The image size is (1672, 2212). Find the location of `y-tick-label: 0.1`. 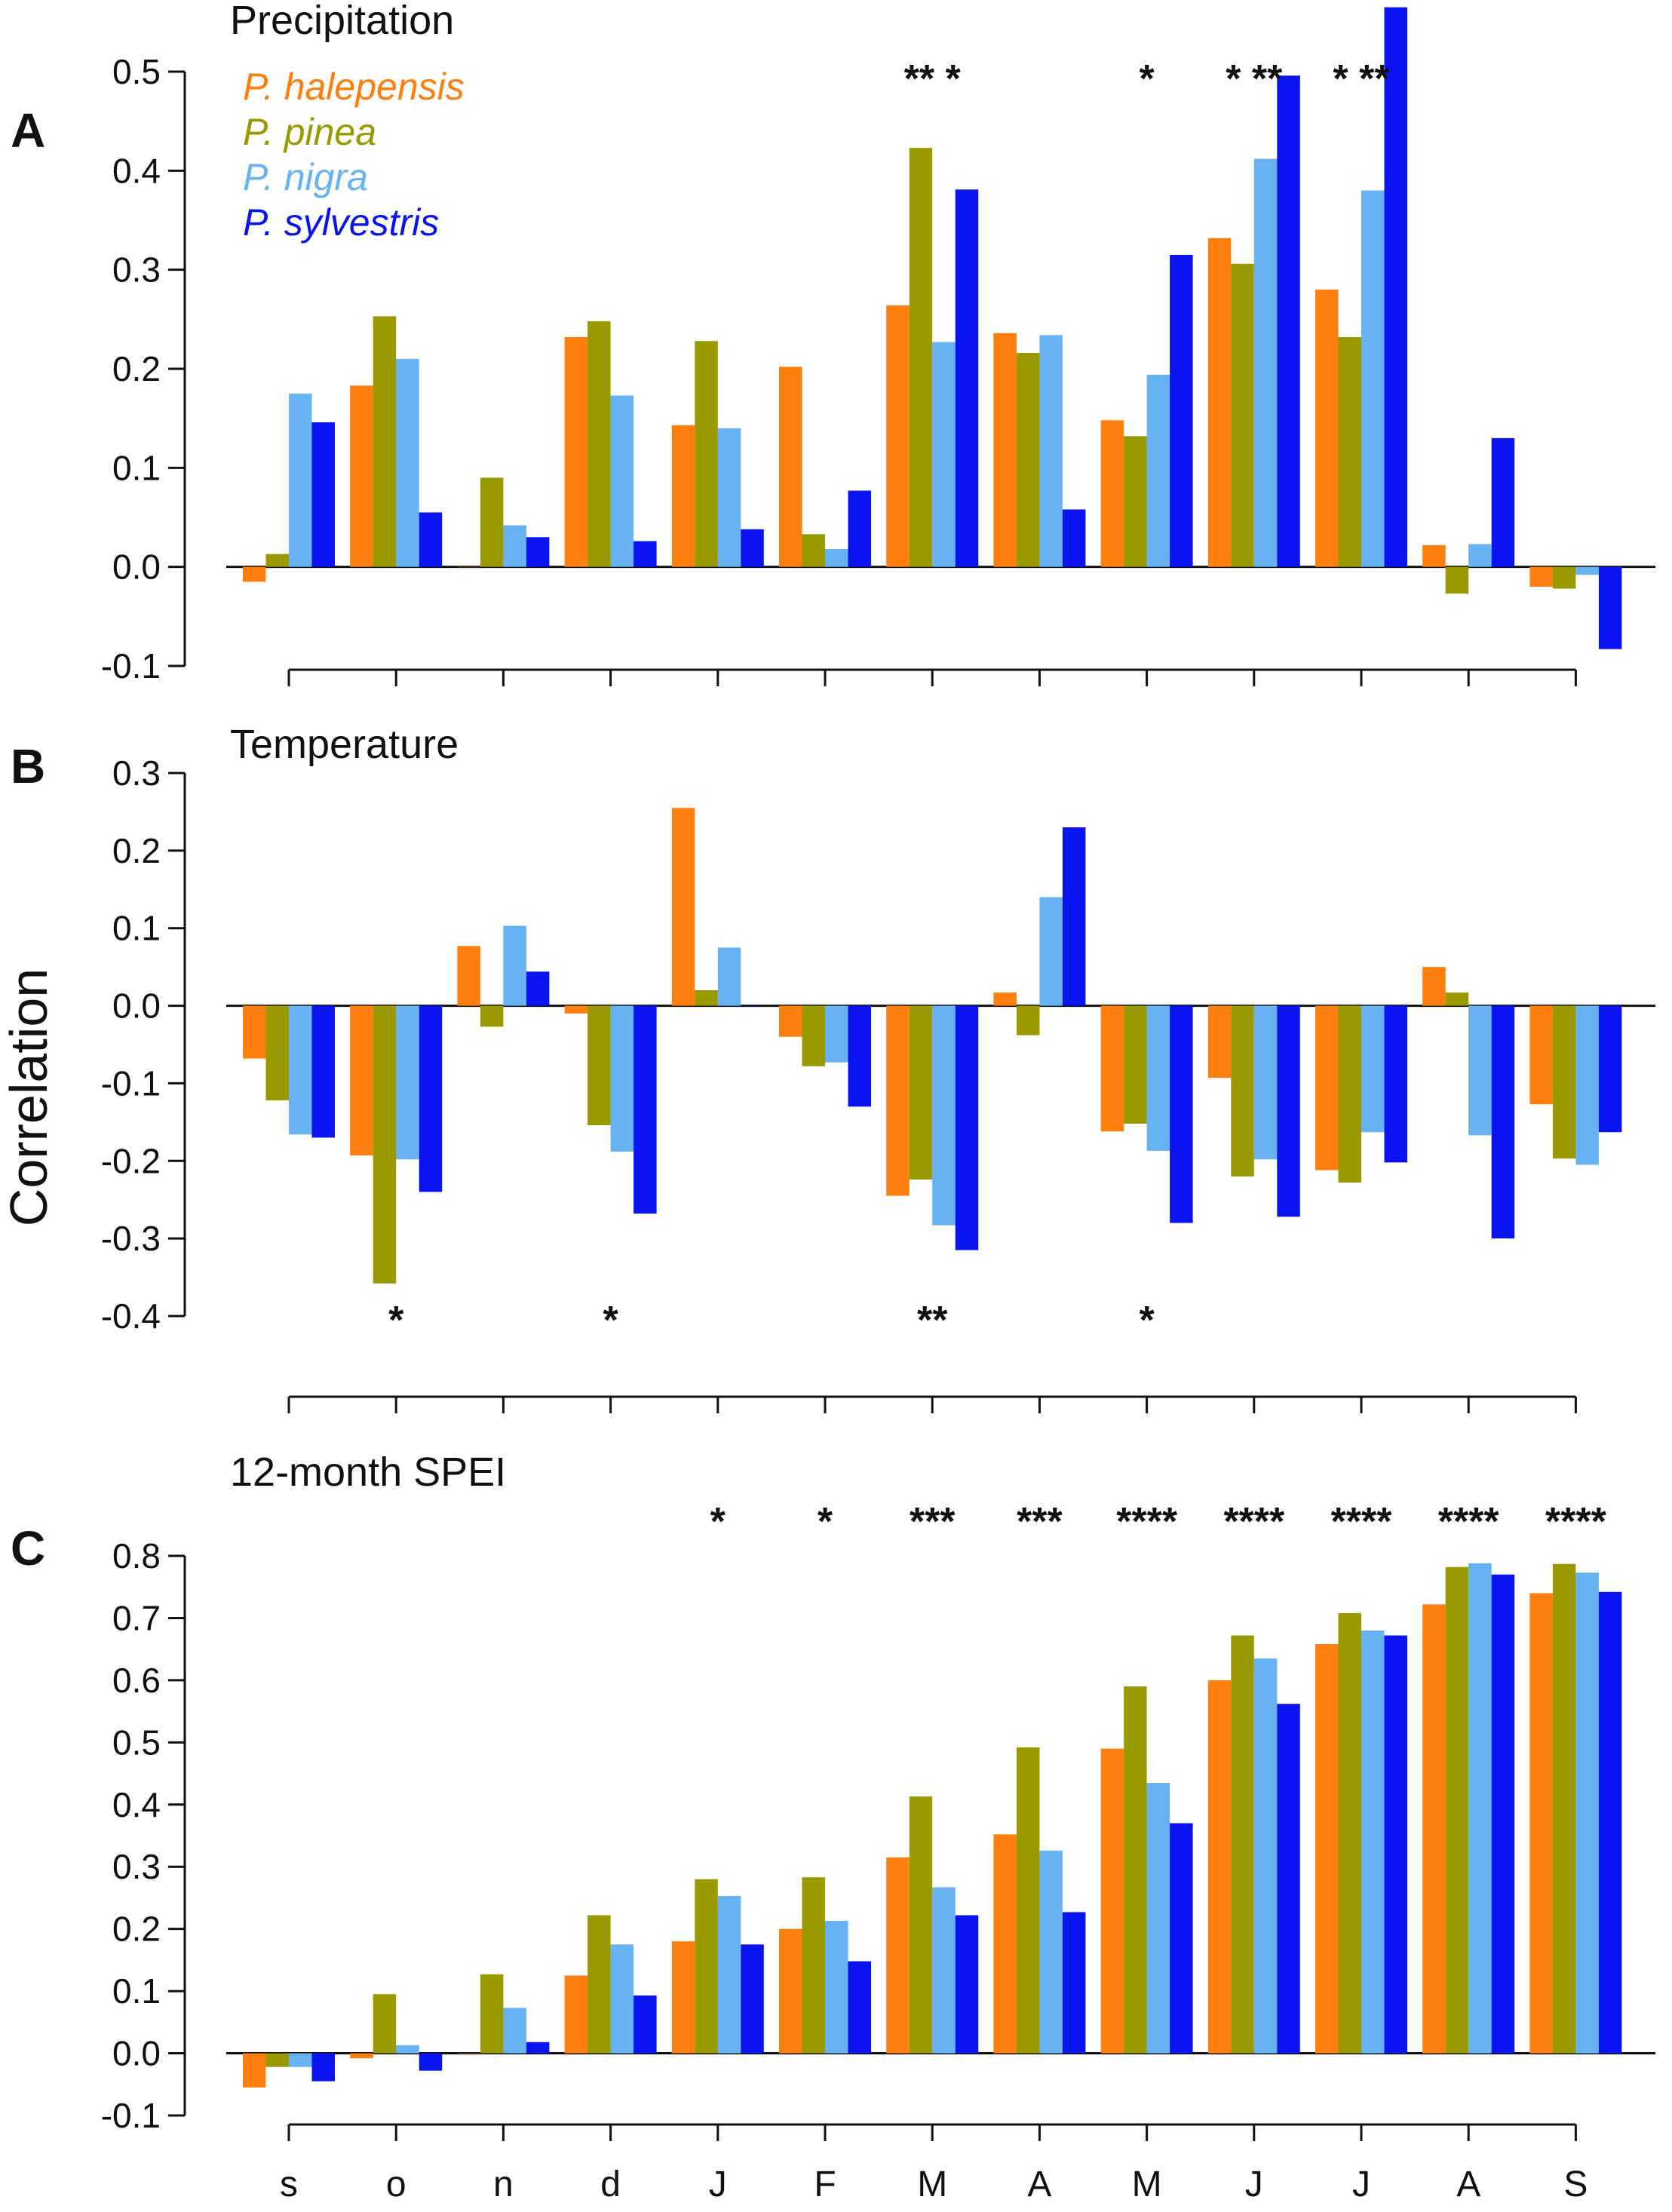

y-tick-label: 0.1 is located at coordinates (136, 928).